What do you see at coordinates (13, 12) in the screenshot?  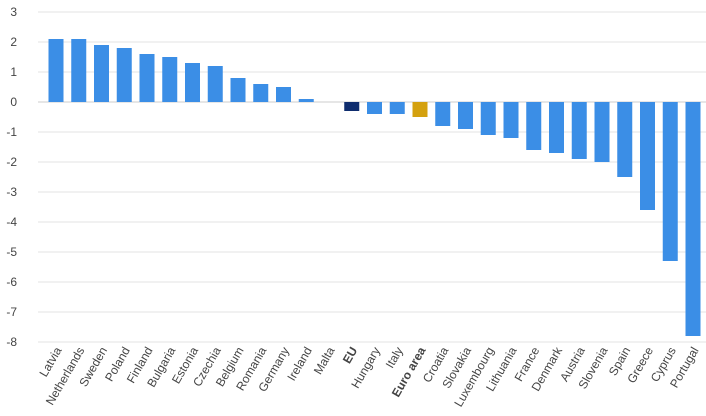 I see `y-tick-label: 3` at bounding box center [13, 12].